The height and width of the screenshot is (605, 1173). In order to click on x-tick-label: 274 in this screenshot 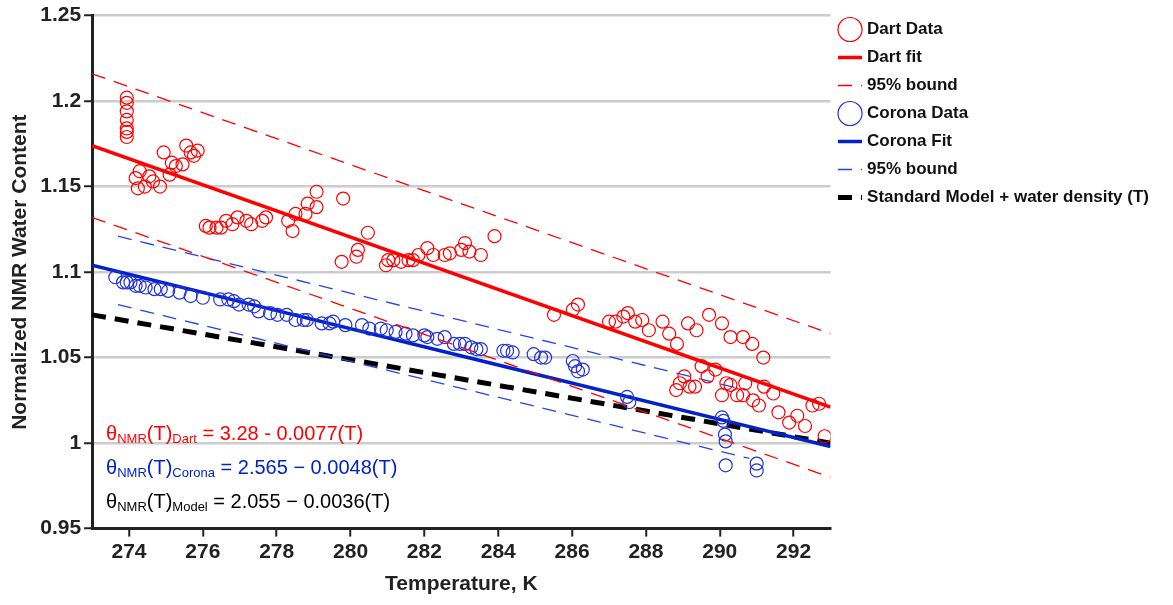, I will do `click(129, 550)`.